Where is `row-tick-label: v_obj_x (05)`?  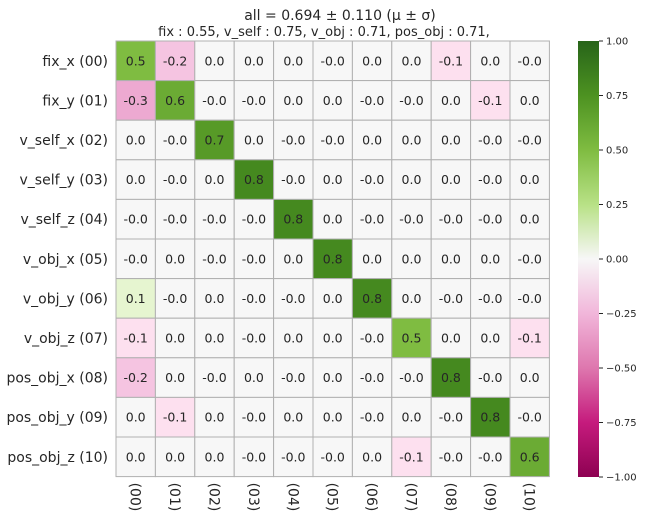 row-tick-label: v_obj_x (05) is located at coordinates (65, 260).